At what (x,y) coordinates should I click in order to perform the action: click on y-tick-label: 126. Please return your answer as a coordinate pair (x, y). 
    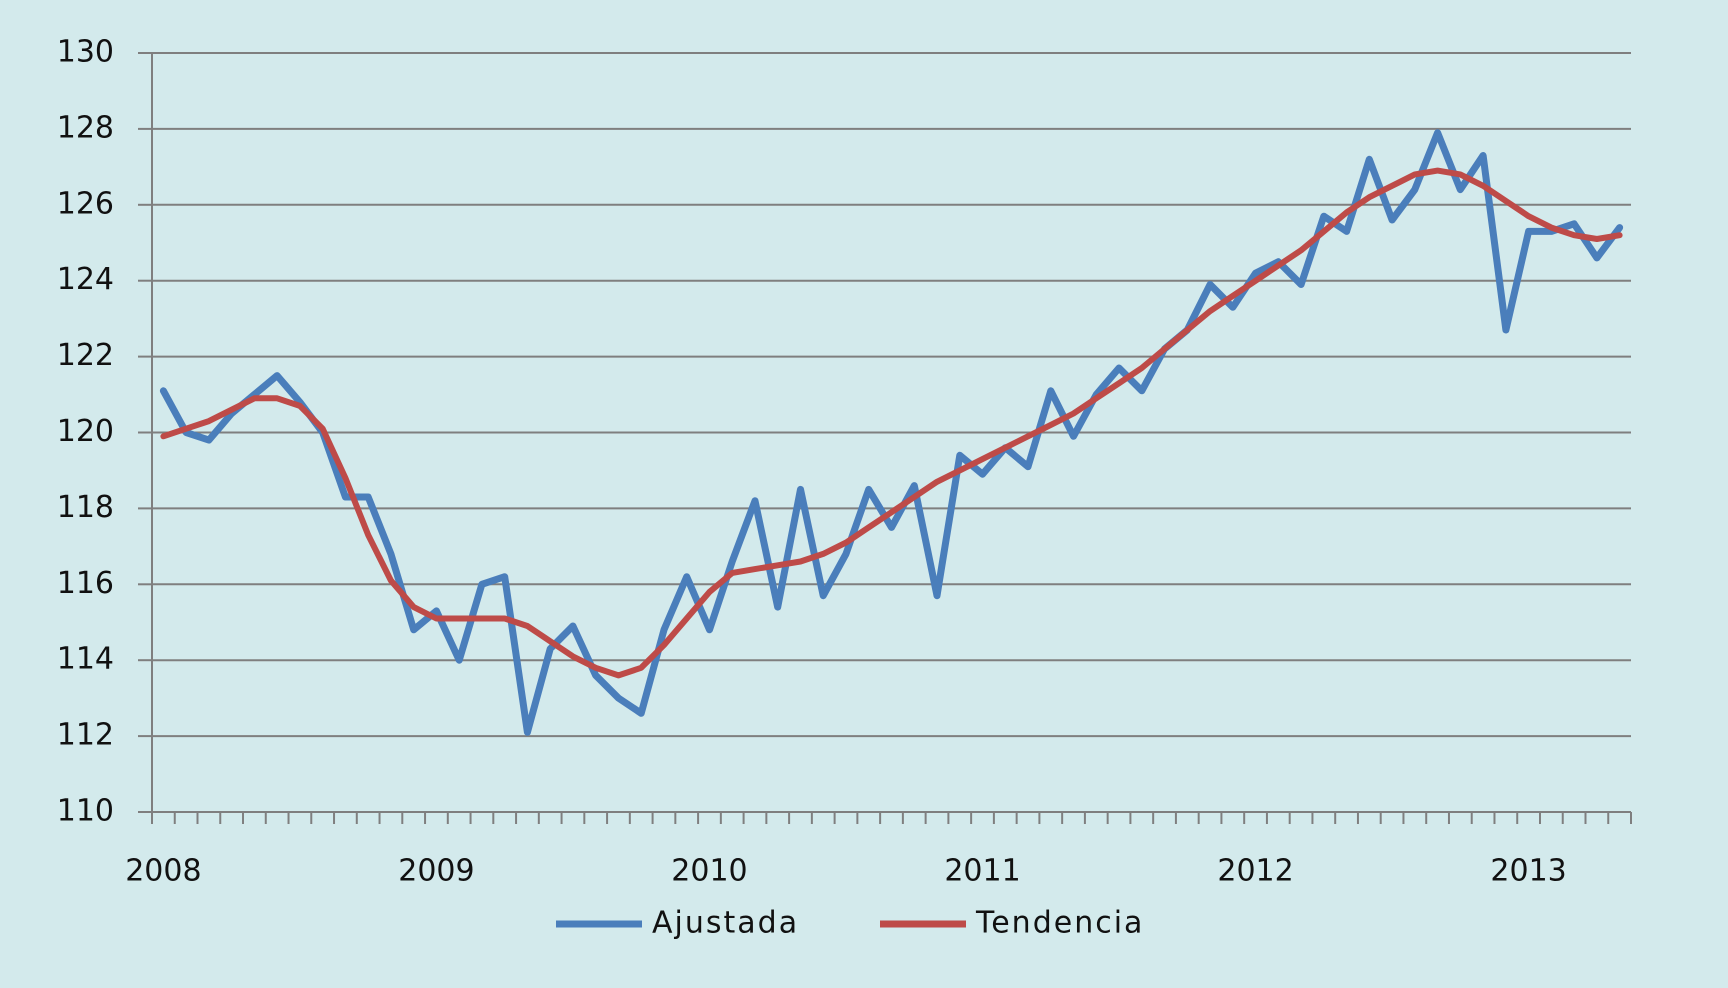
    Looking at the image, I should click on (85, 203).